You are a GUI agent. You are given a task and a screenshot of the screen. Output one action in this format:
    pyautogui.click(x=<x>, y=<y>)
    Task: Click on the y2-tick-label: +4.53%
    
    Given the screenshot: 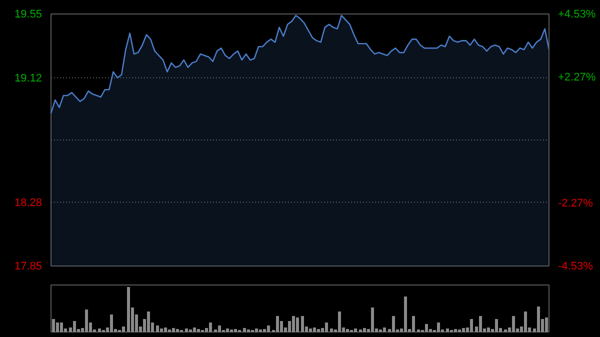 What is the action you would take?
    pyautogui.click(x=577, y=14)
    